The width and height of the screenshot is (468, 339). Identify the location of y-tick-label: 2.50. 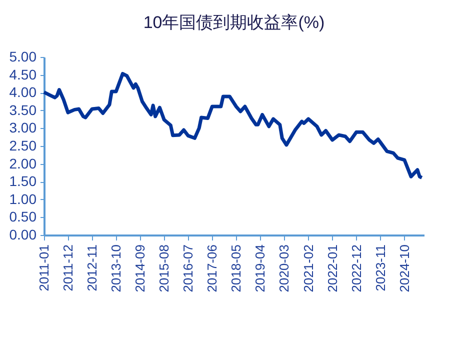
(23, 146).